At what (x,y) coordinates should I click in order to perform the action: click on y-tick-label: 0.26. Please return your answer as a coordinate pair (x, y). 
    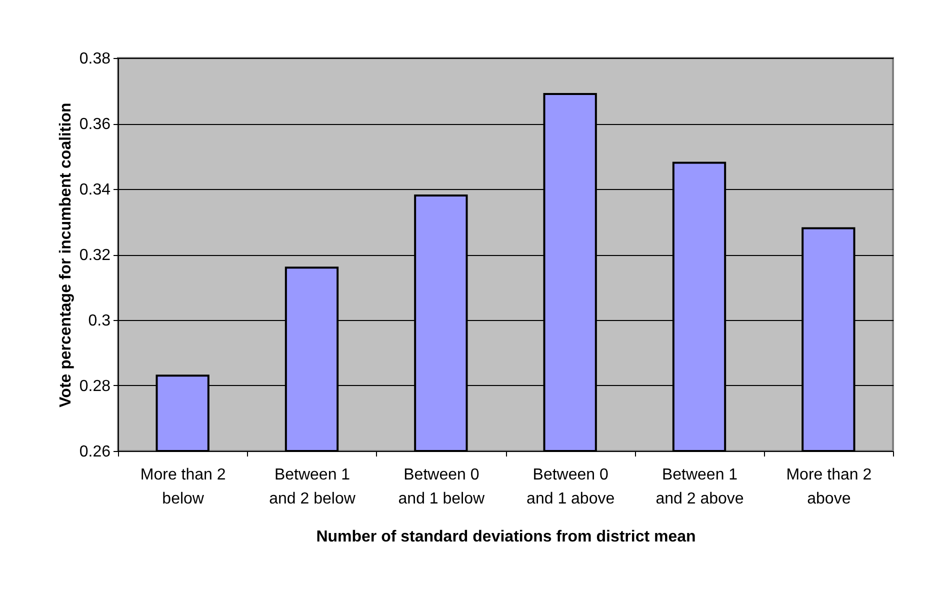
    Looking at the image, I should click on (95, 452).